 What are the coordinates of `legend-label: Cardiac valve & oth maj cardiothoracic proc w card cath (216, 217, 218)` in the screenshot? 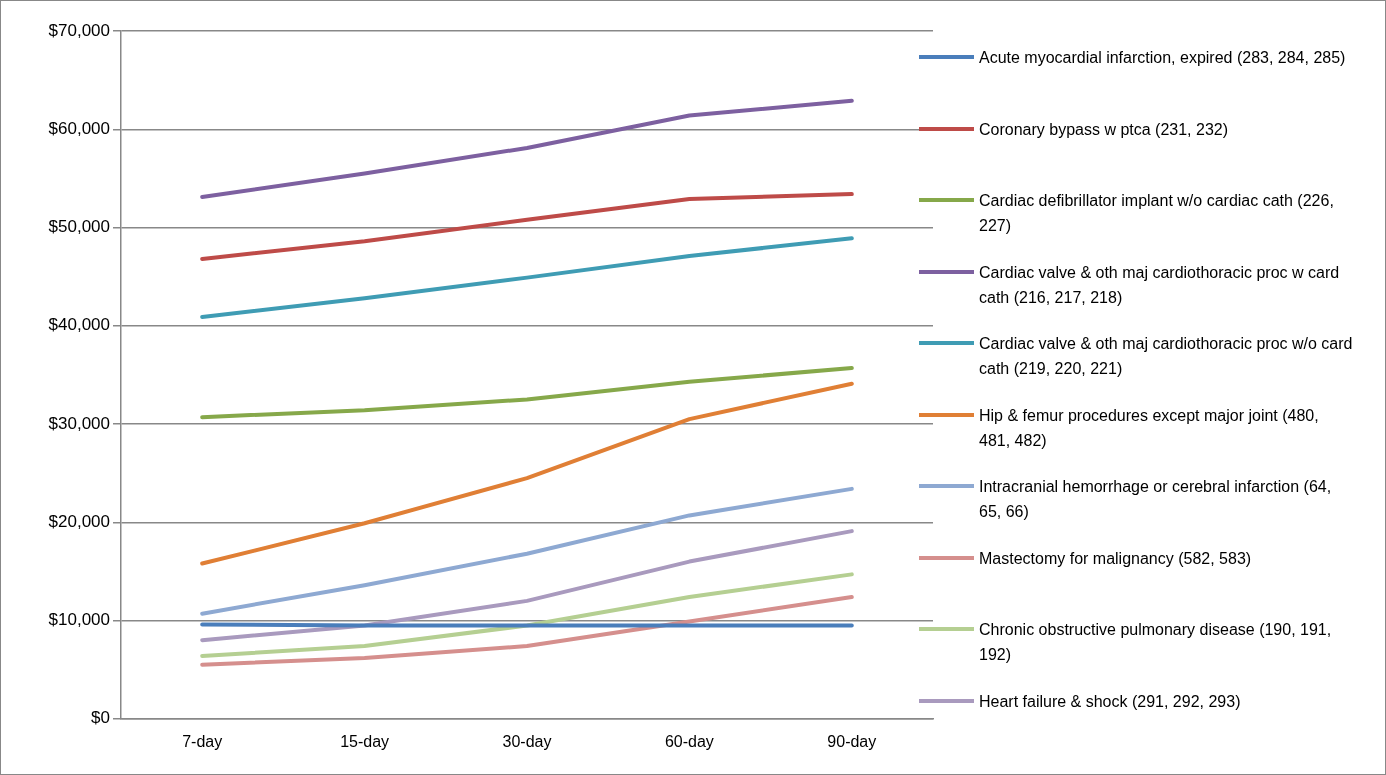 It's located at (1160, 285).